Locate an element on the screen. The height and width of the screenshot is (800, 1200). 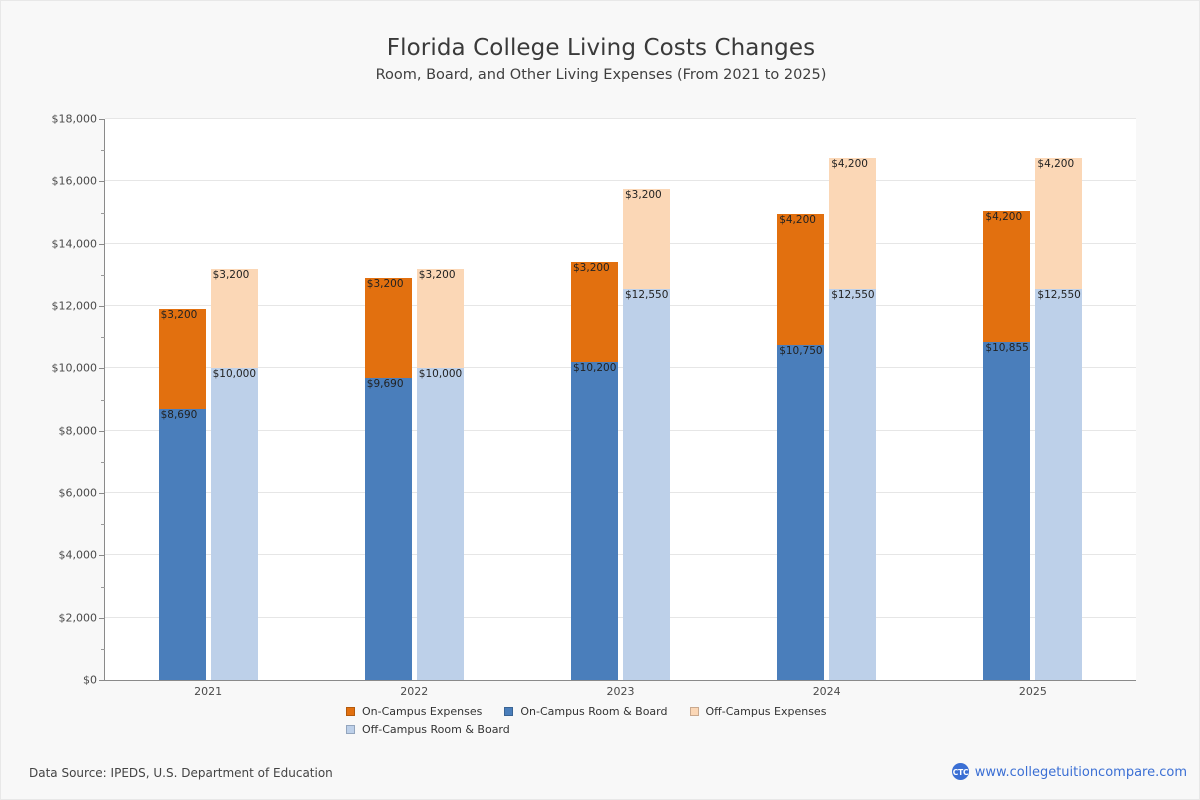
y-axis-tick-label: $2,000 is located at coordinates (78, 618).